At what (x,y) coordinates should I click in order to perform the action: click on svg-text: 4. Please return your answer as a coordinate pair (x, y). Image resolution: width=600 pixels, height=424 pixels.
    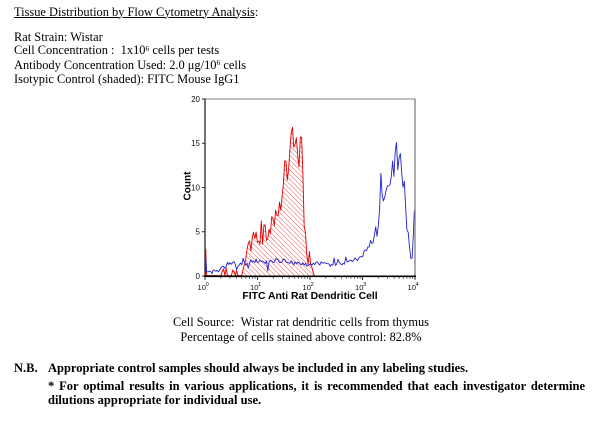
    Looking at the image, I should click on (417, 285).